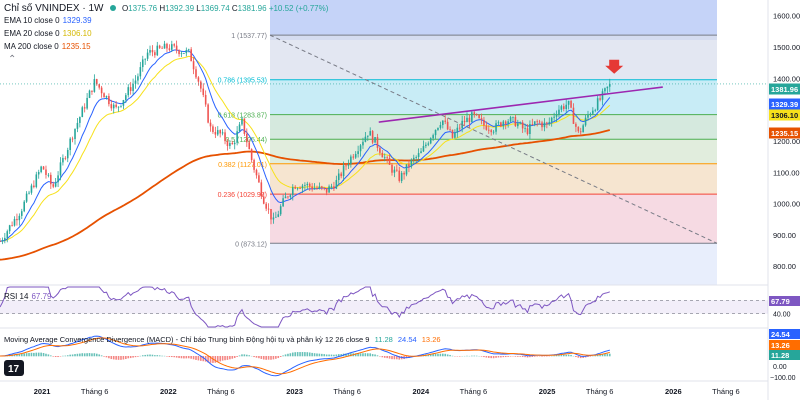  What do you see at coordinates (474, 391) in the screenshot?
I see `x-tick-label: Tháng 6` at bounding box center [474, 391].